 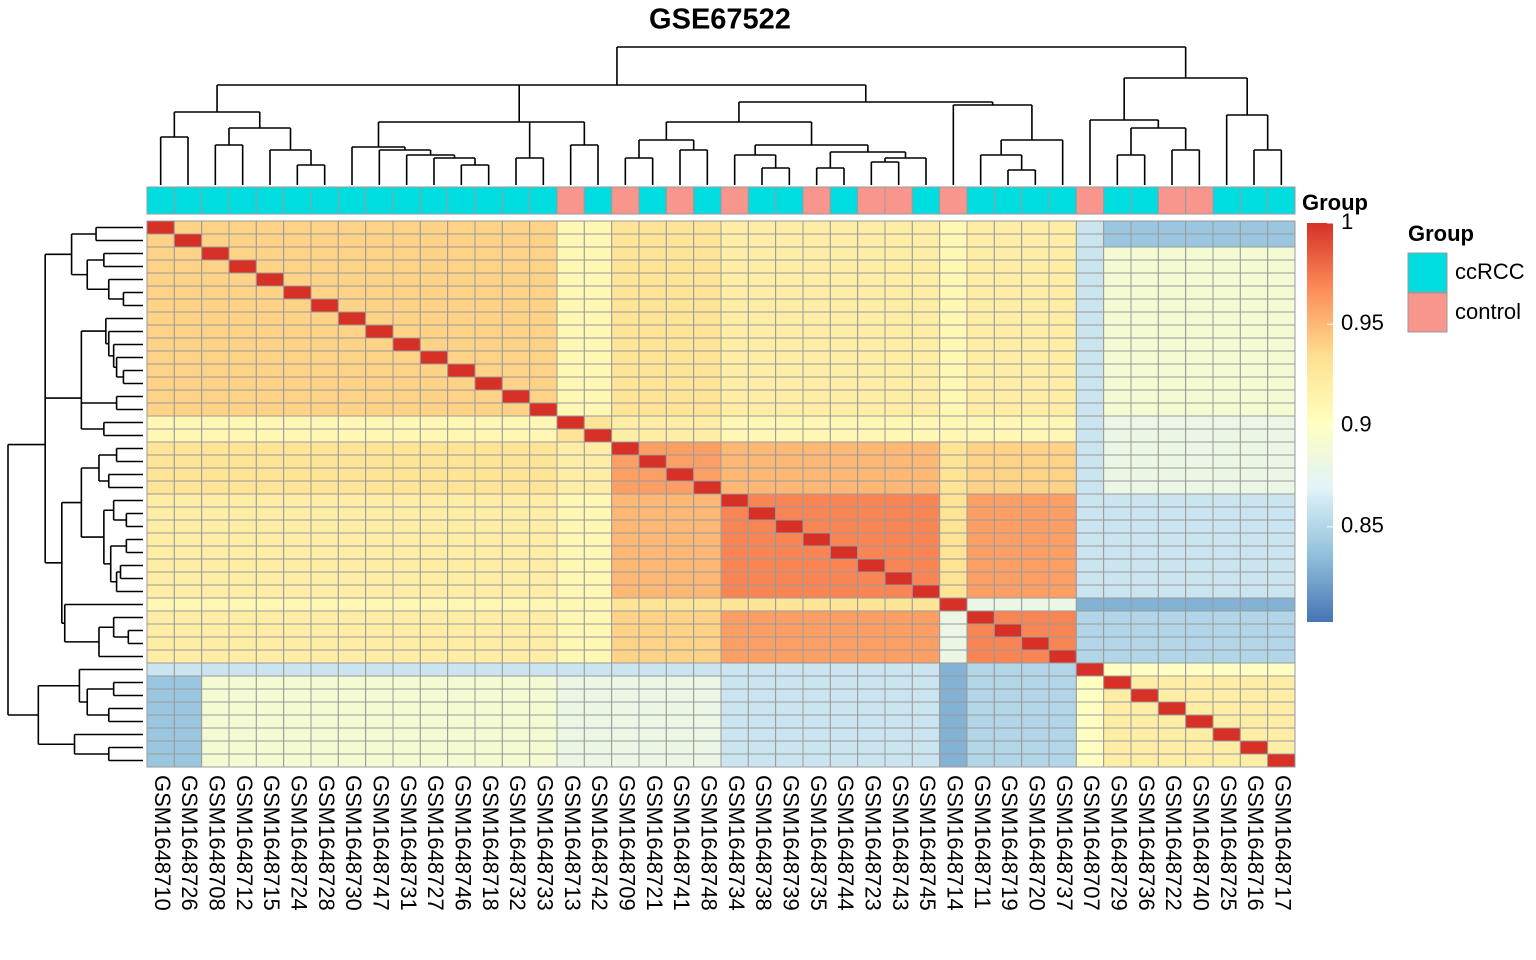 I want to click on color-bar-label: 0.9, so click(x=1356, y=423).